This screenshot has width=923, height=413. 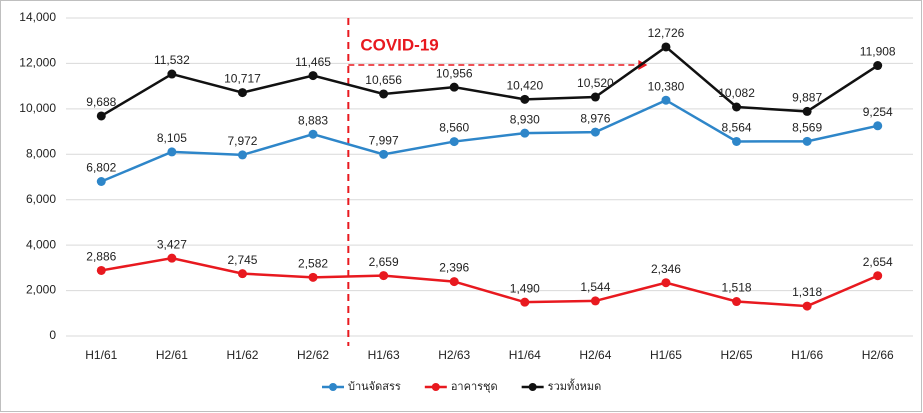 I want to click on data-label: 7,997, so click(x=384, y=141).